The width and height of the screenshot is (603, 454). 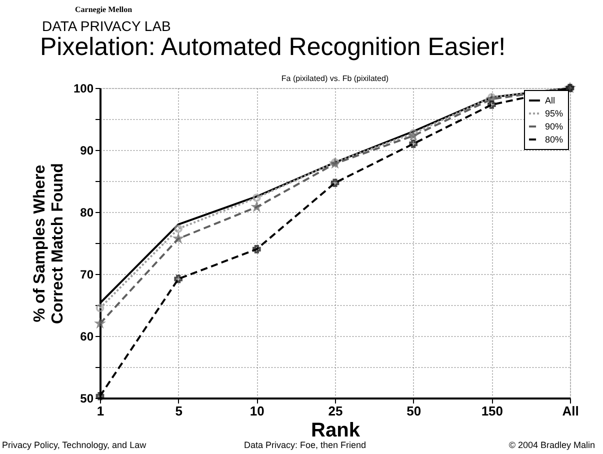 What do you see at coordinates (100, 411) in the screenshot?
I see `x-tick-label: 1` at bounding box center [100, 411].